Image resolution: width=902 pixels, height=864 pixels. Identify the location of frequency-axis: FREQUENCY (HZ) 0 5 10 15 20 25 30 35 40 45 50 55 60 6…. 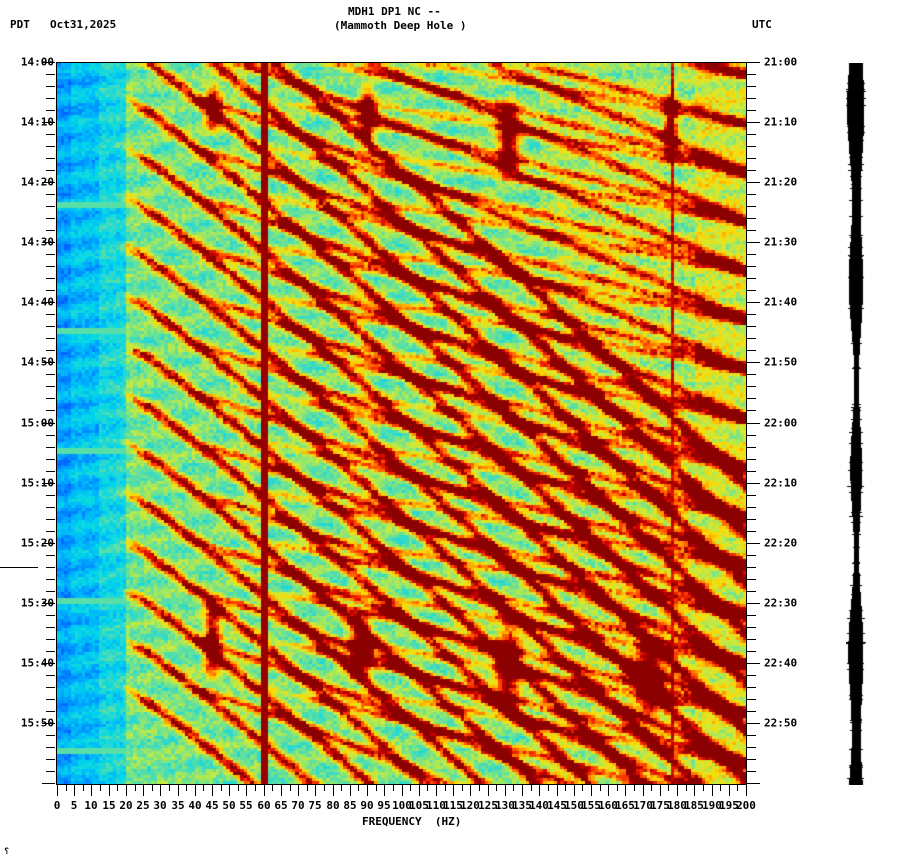
(451, 824).